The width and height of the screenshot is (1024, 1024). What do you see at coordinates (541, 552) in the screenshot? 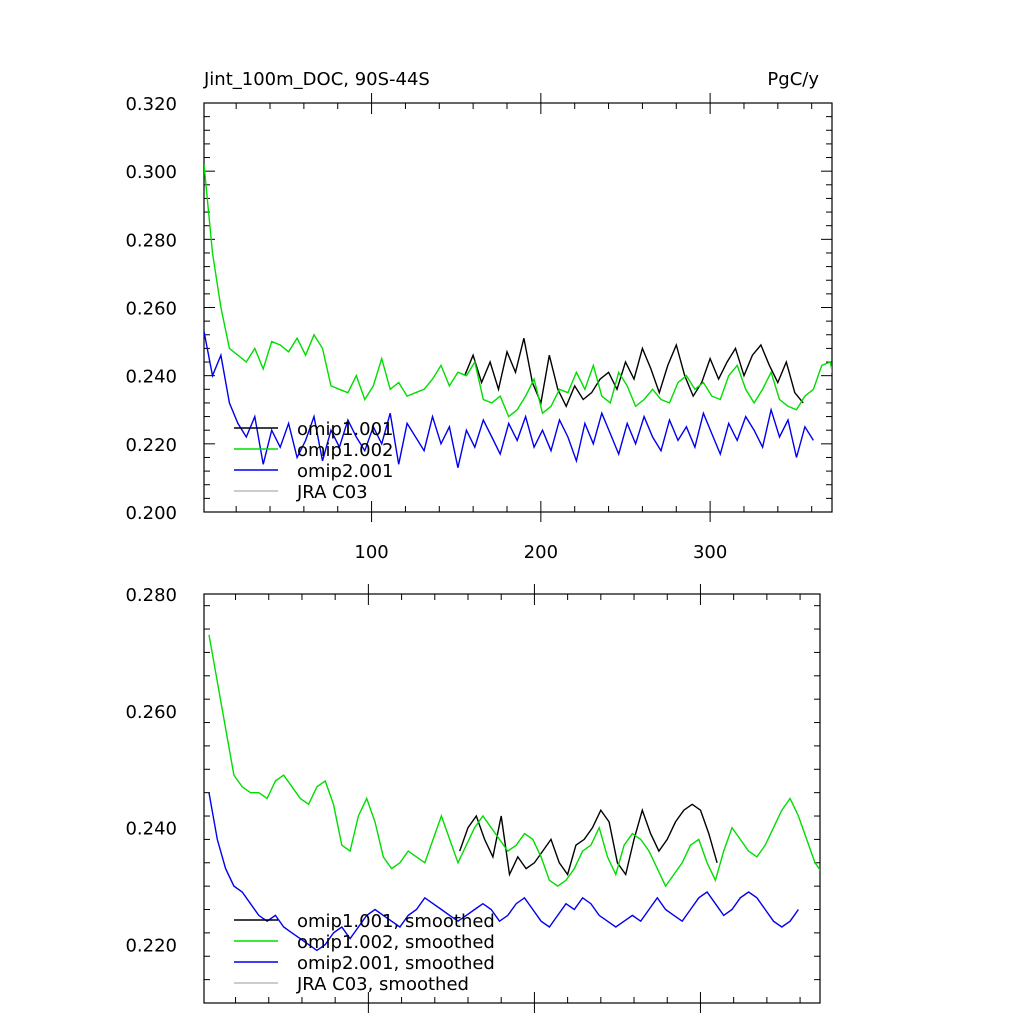
I see `x-tick-label: 200` at bounding box center [541, 552].